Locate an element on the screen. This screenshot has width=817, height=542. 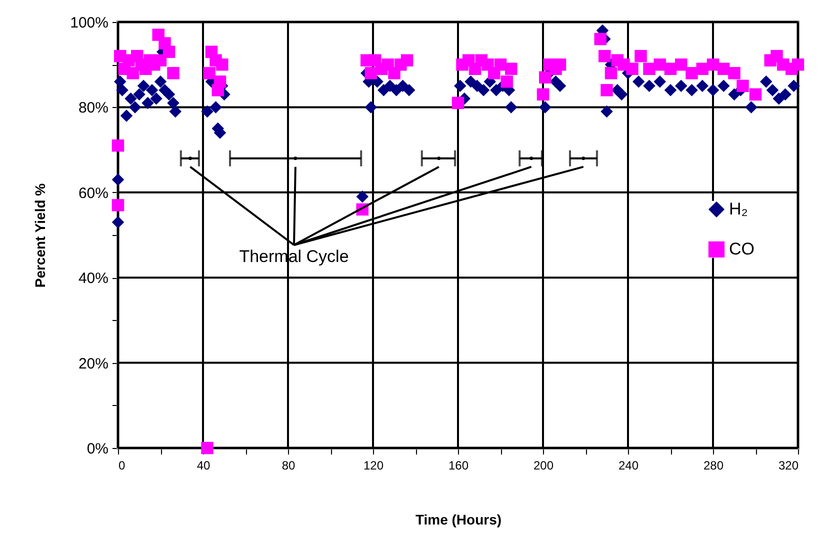
y-axis-title: Percent Yield % is located at coordinates (40, 235).